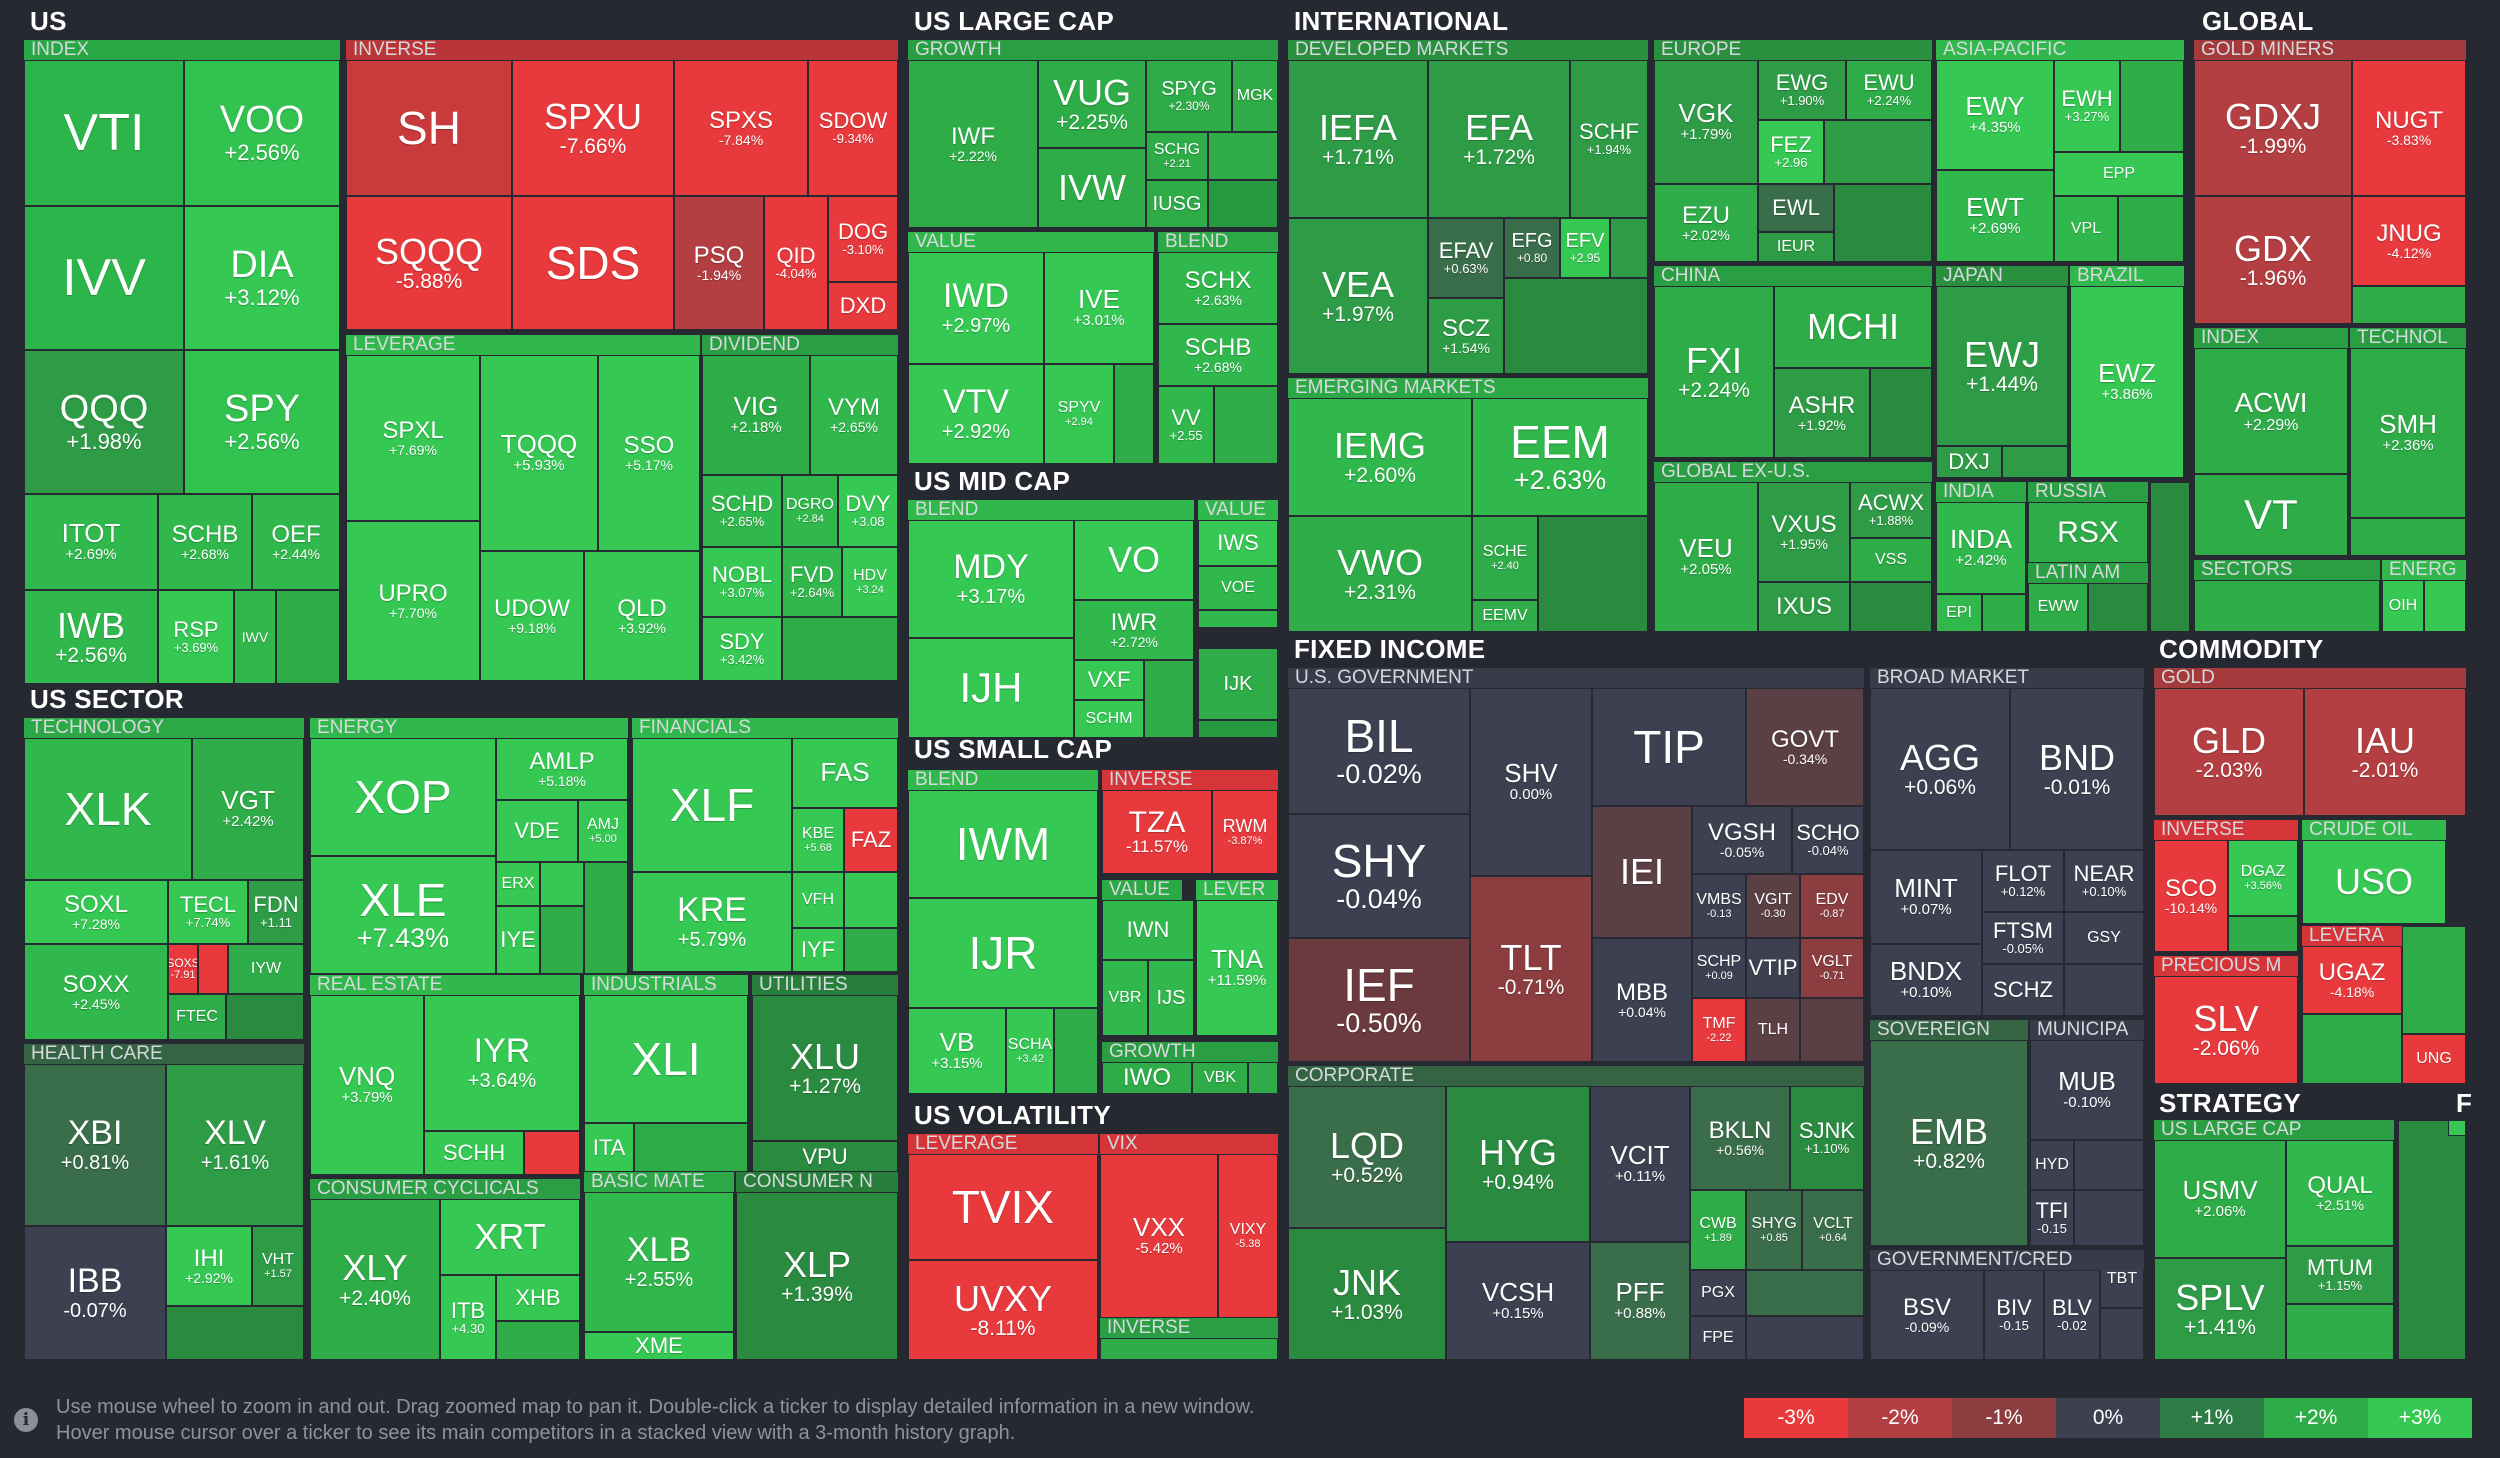 This screenshot has height=1458, width=2500. What do you see at coordinates (1560, 457) in the screenshot?
I see `ticker-eem: EEM +2.63%` at bounding box center [1560, 457].